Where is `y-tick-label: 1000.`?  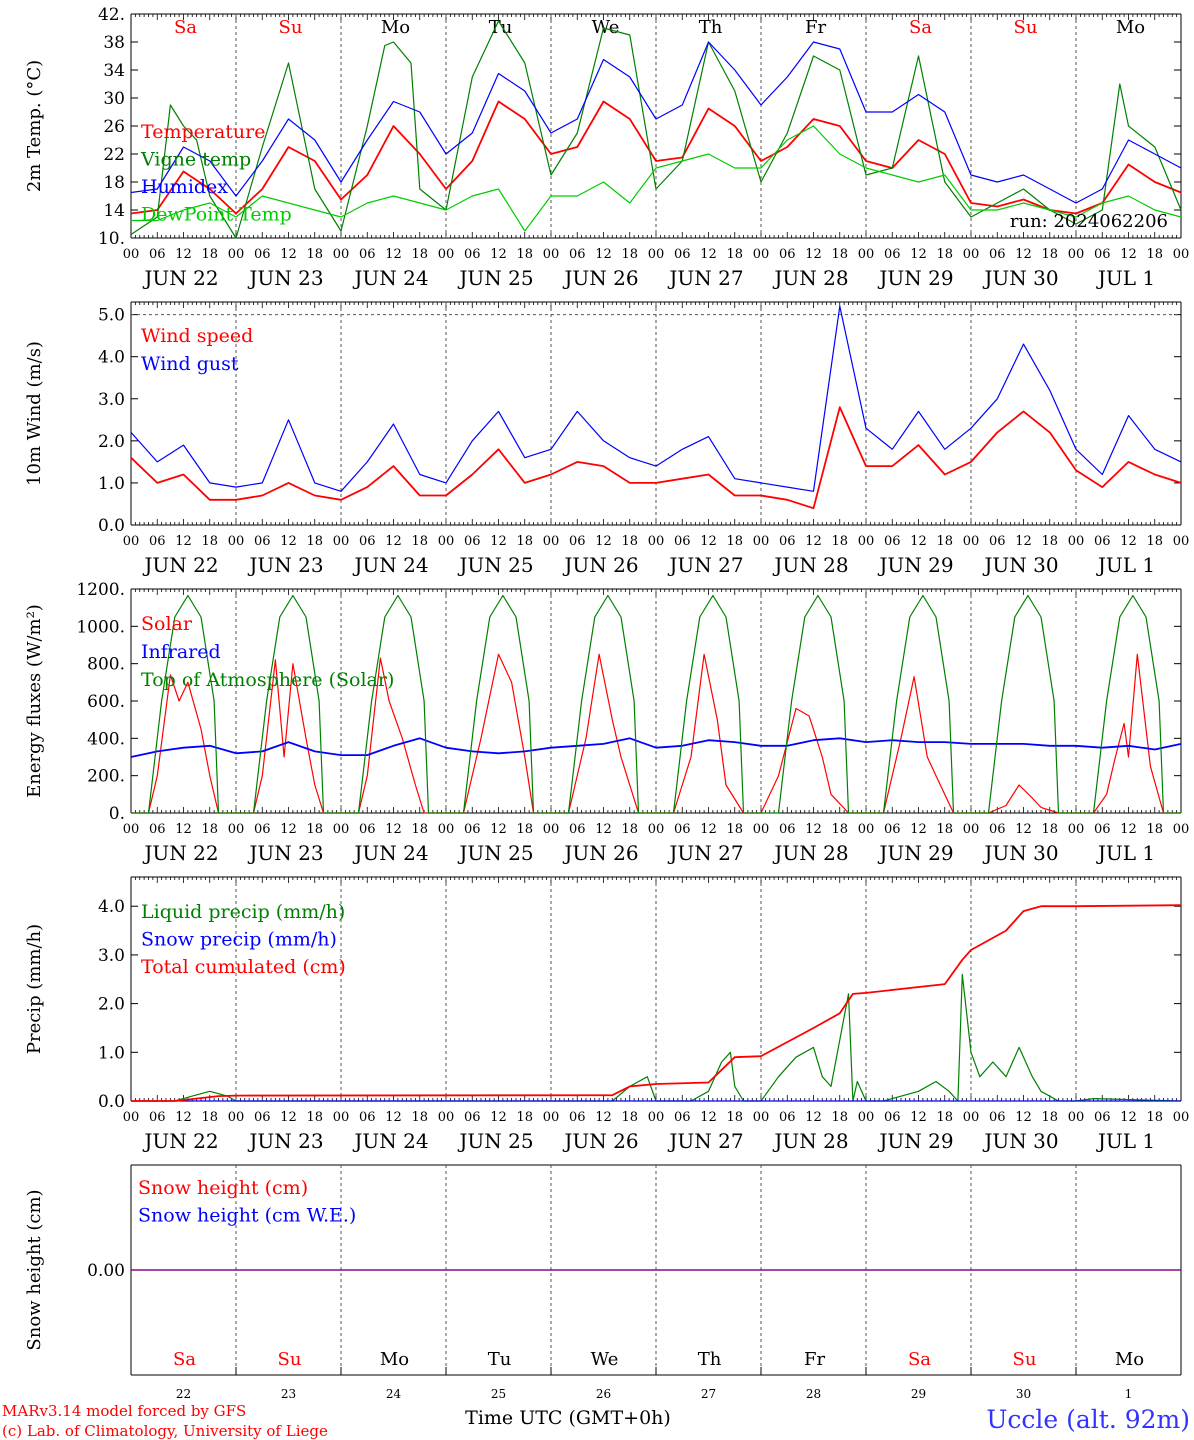 y-tick-label: 1000. is located at coordinates (100, 627).